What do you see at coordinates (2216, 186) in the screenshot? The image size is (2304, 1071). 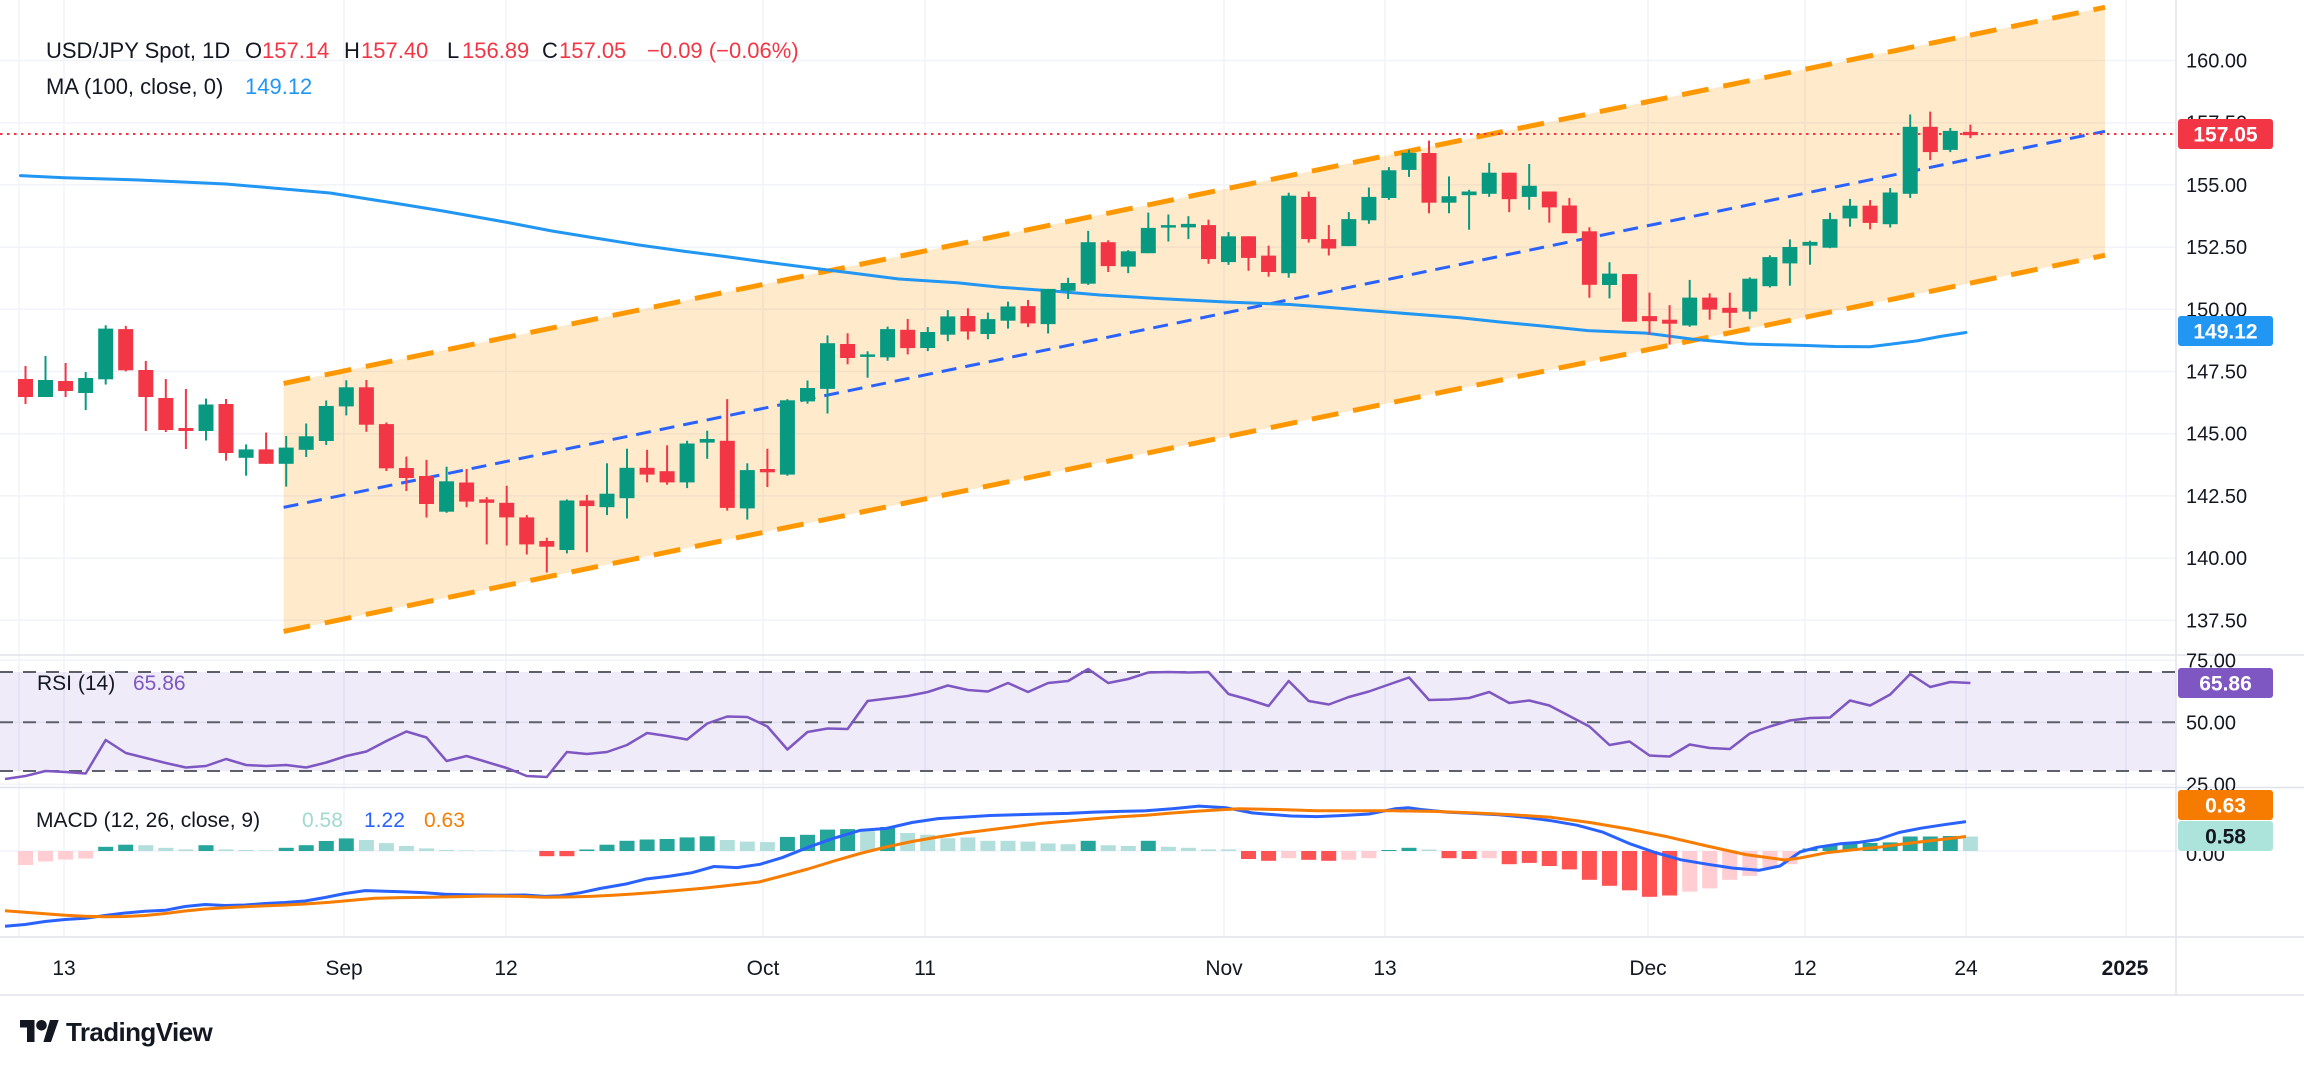 I see `svg-text: 155.00` at bounding box center [2216, 186].